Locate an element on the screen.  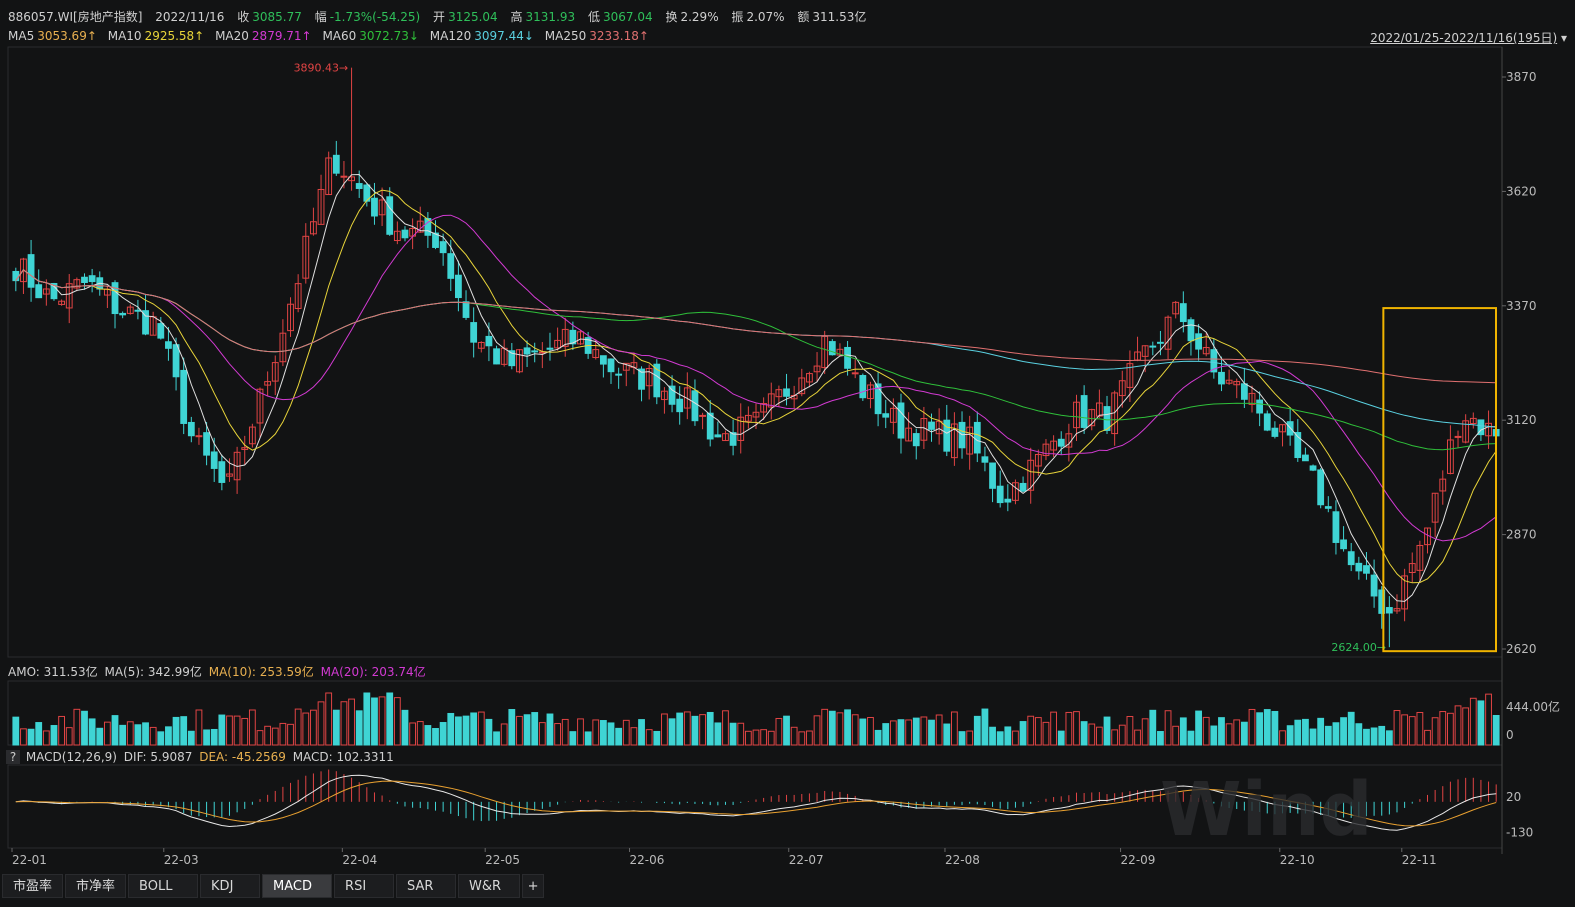
tab-rsi: RSI is located at coordinates (364, 886).